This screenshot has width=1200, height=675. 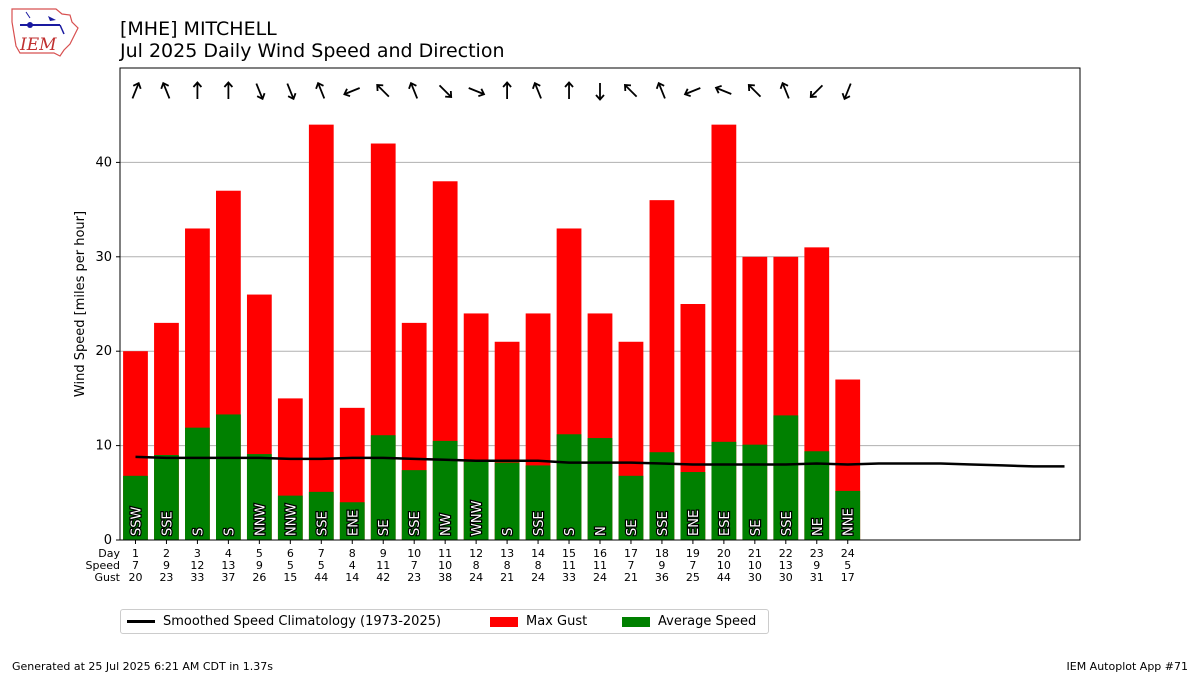 I want to click on direction-label: SSW, so click(x=136, y=521).